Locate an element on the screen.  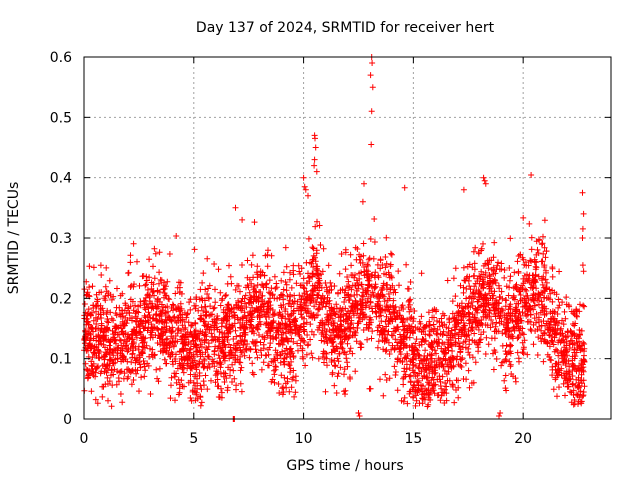
y-tick-label: 0.3 is located at coordinates (61, 239).